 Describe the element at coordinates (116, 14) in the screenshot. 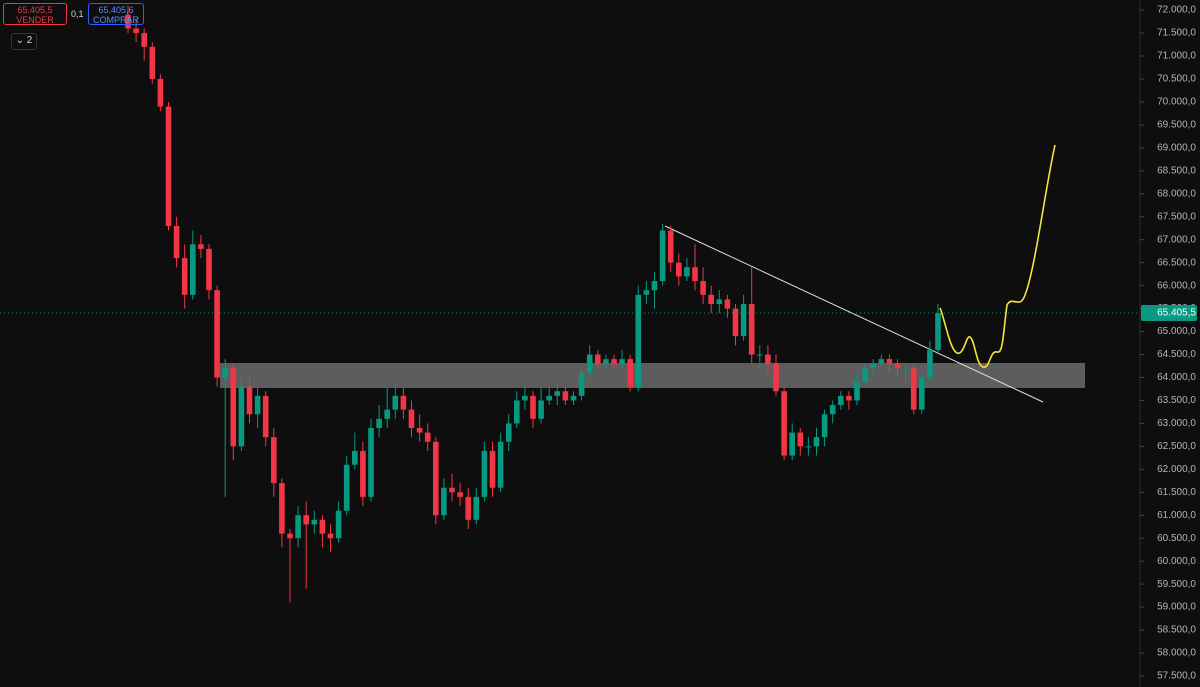

I see `buy-button: 65.405,6 COMPRAR` at that location.